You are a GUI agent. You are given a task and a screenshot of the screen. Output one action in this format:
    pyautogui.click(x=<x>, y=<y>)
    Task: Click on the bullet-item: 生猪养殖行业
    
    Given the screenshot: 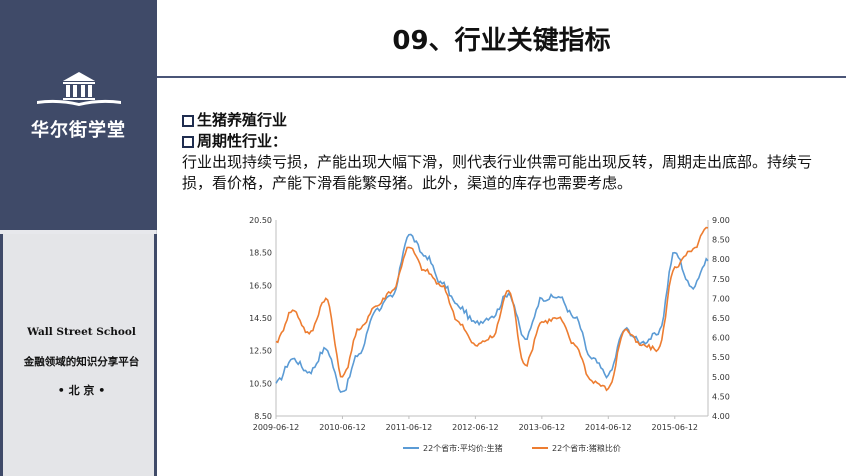 What is the action you would take?
    pyautogui.click(x=502, y=120)
    